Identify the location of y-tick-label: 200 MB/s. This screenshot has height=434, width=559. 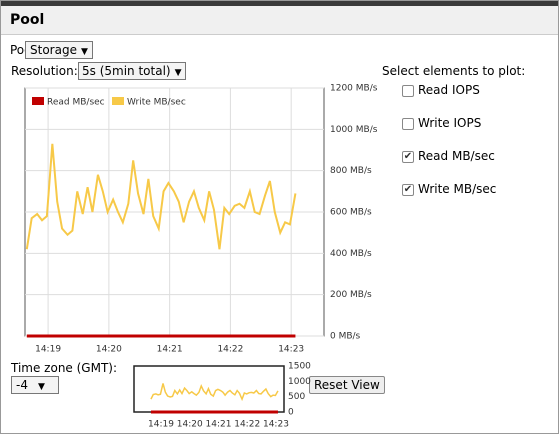
(351, 295).